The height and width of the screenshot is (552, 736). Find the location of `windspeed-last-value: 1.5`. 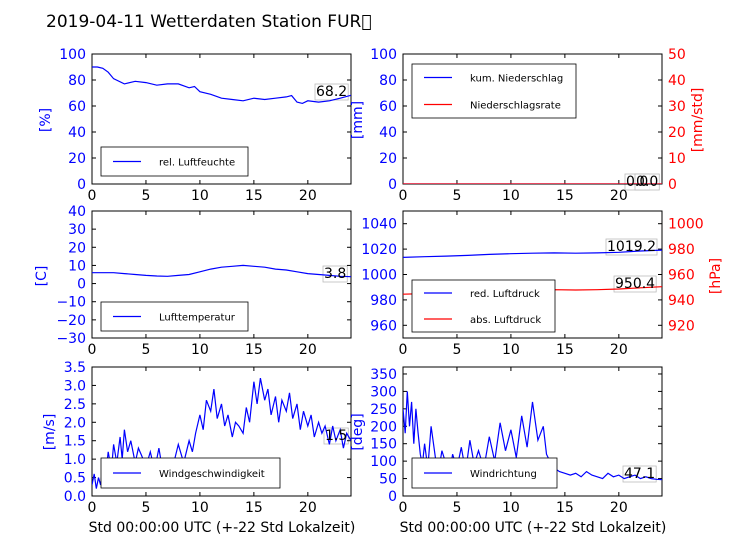

windspeed-last-value: 1.5 is located at coordinates (336, 436).